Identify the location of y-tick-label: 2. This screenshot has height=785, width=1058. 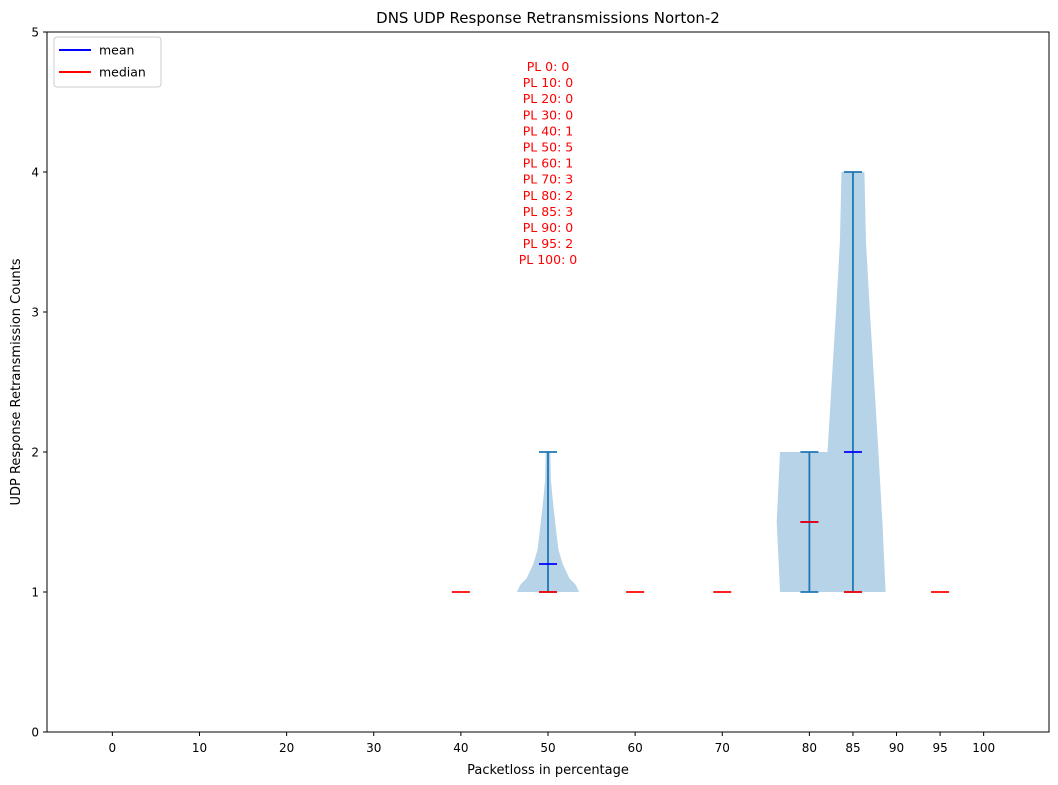
(35, 453).